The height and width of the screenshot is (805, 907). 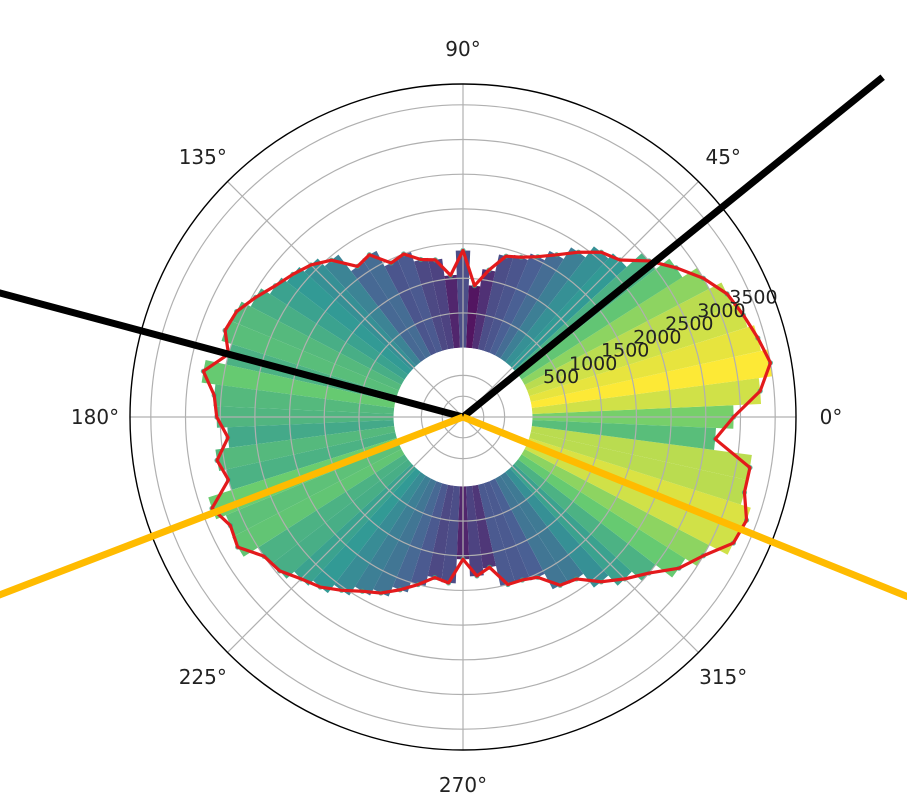 I want to click on radial-tick-label: 2000, so click(x=657, y=337).